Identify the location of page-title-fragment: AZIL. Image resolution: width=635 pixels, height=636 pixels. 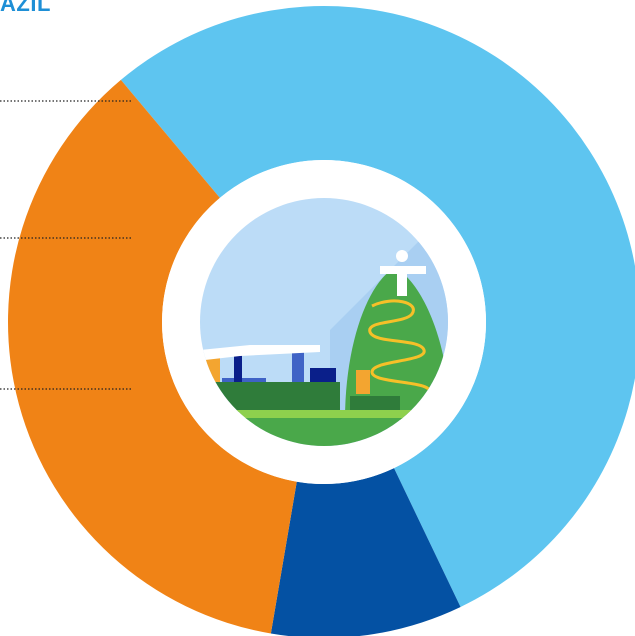
(25, 8).